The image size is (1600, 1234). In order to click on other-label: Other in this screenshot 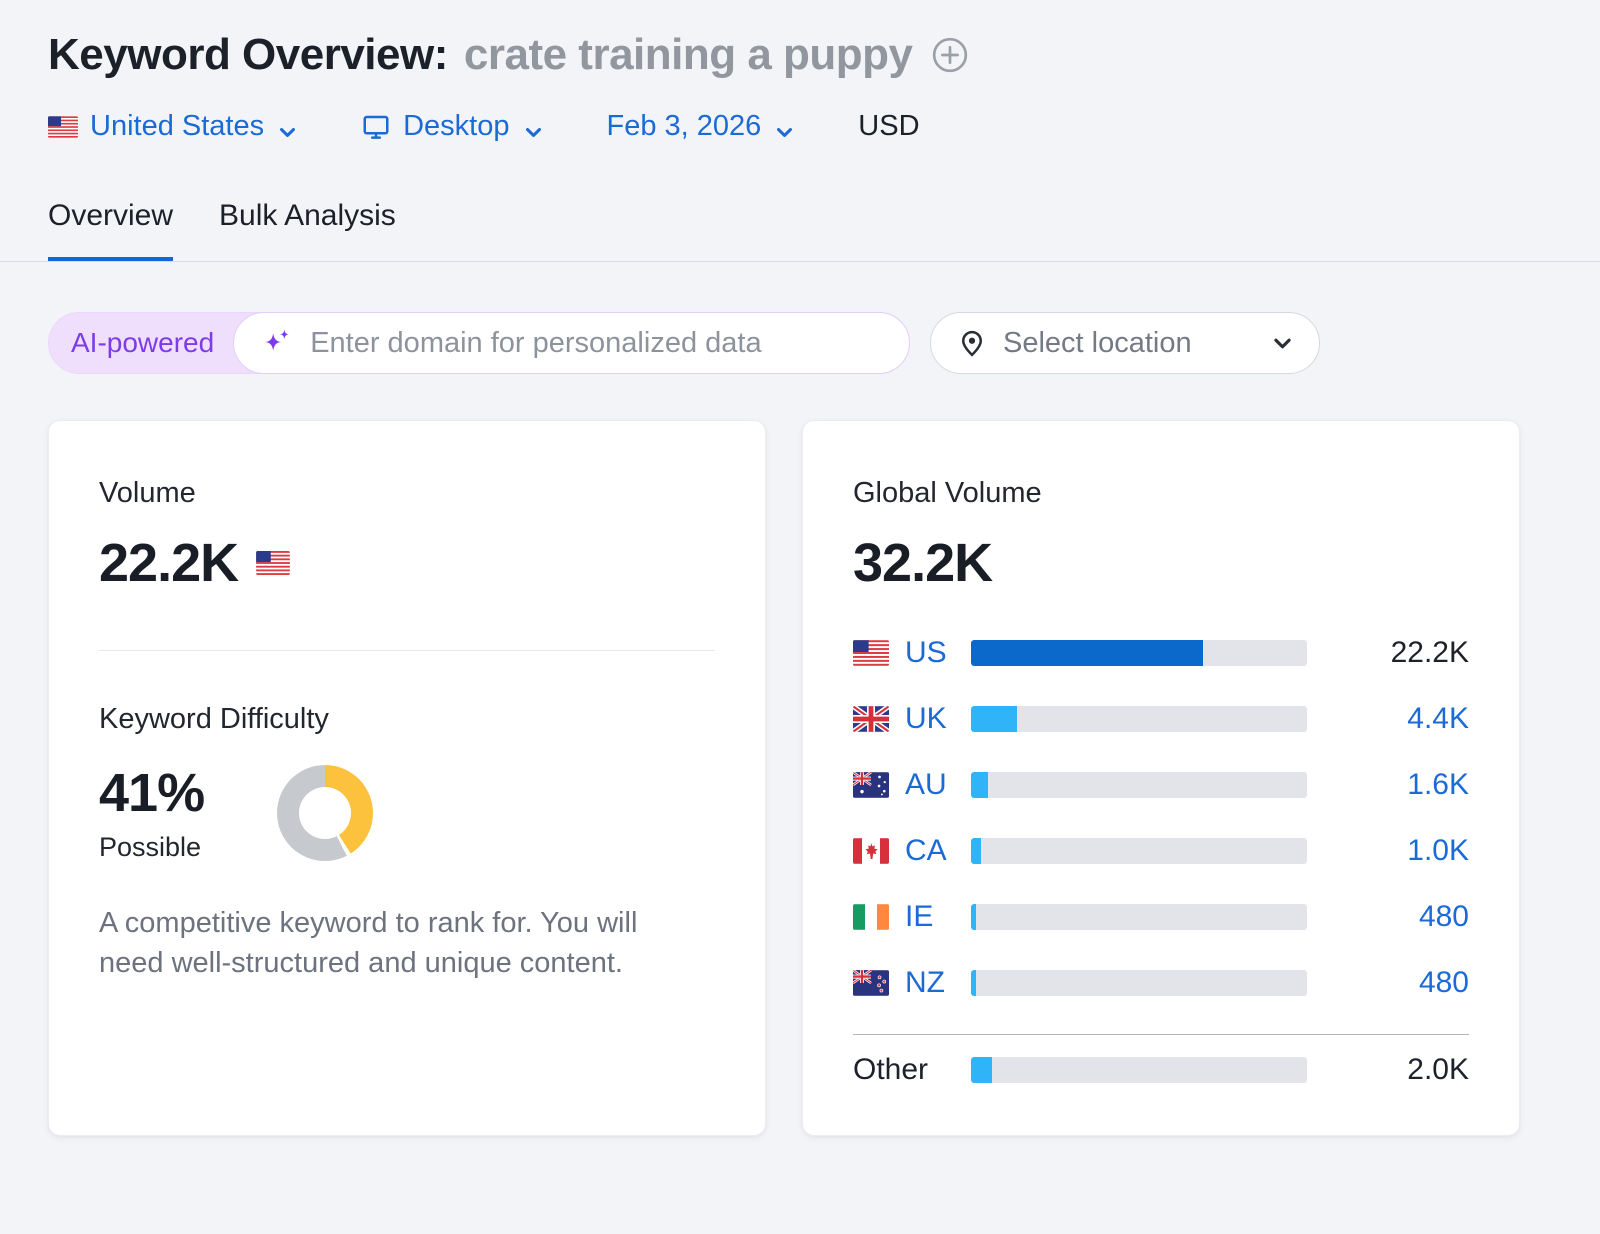, I will do `click(891, 1069)`.